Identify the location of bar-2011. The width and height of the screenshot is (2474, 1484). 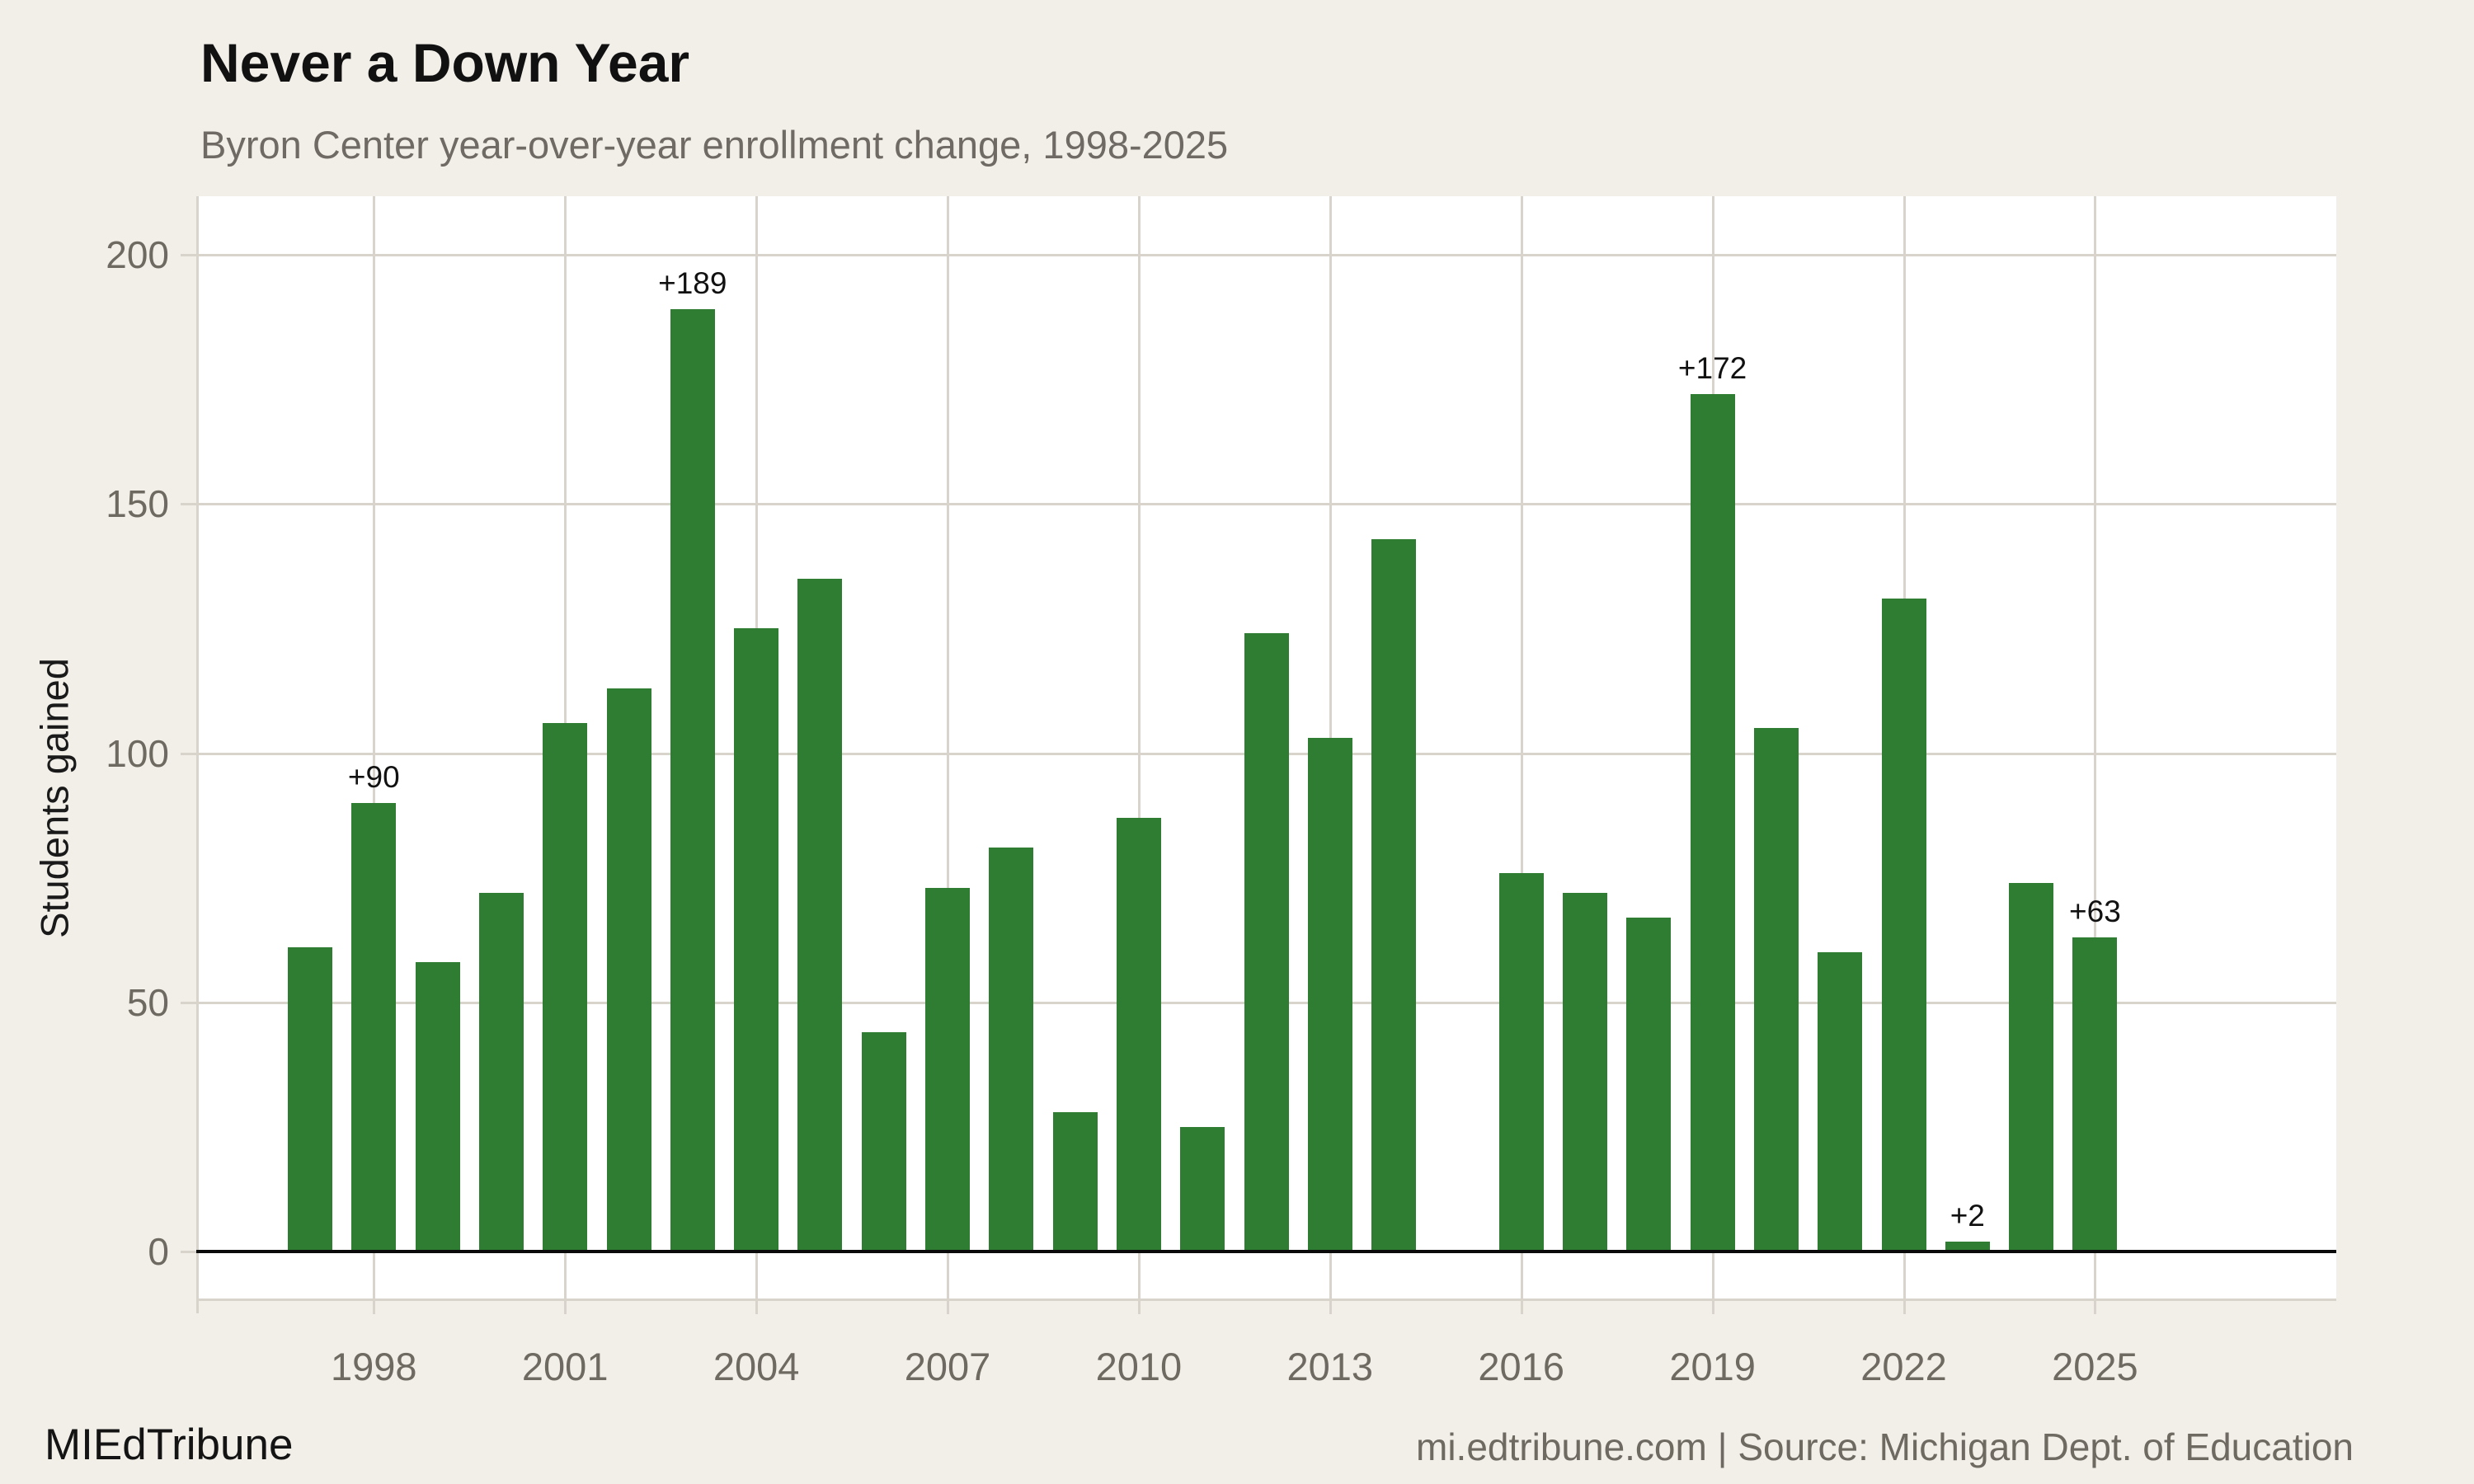
(1202, 1189).